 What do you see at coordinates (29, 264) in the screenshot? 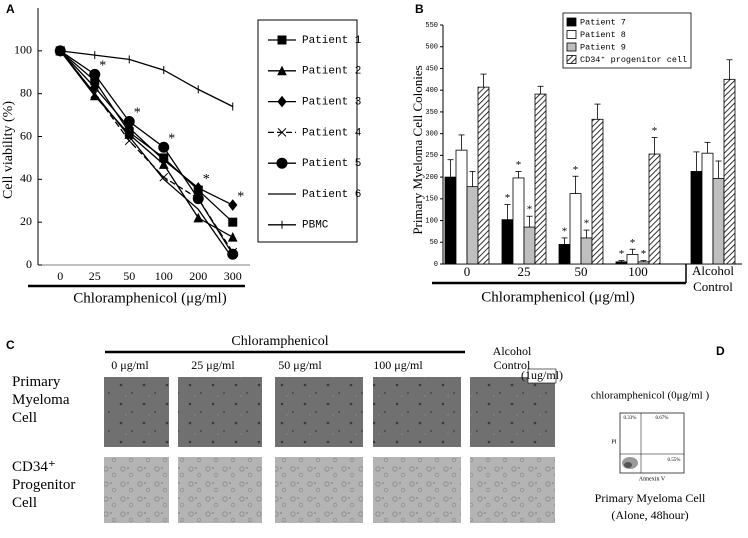
I see `y-tick-label: 0` at bounding box center [29, 264].